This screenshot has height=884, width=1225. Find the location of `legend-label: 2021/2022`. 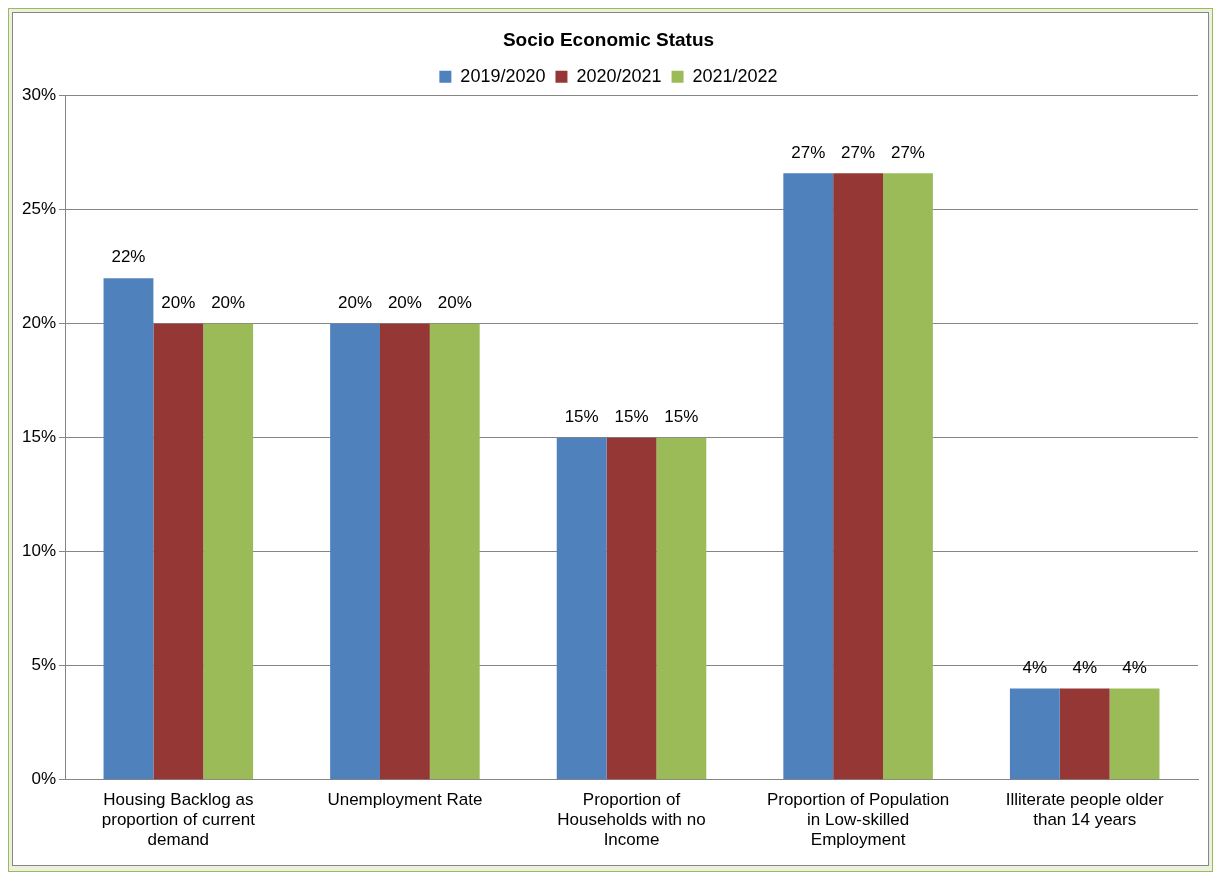

legend-label: 2021/2022 is located at coordinates (735, 75).